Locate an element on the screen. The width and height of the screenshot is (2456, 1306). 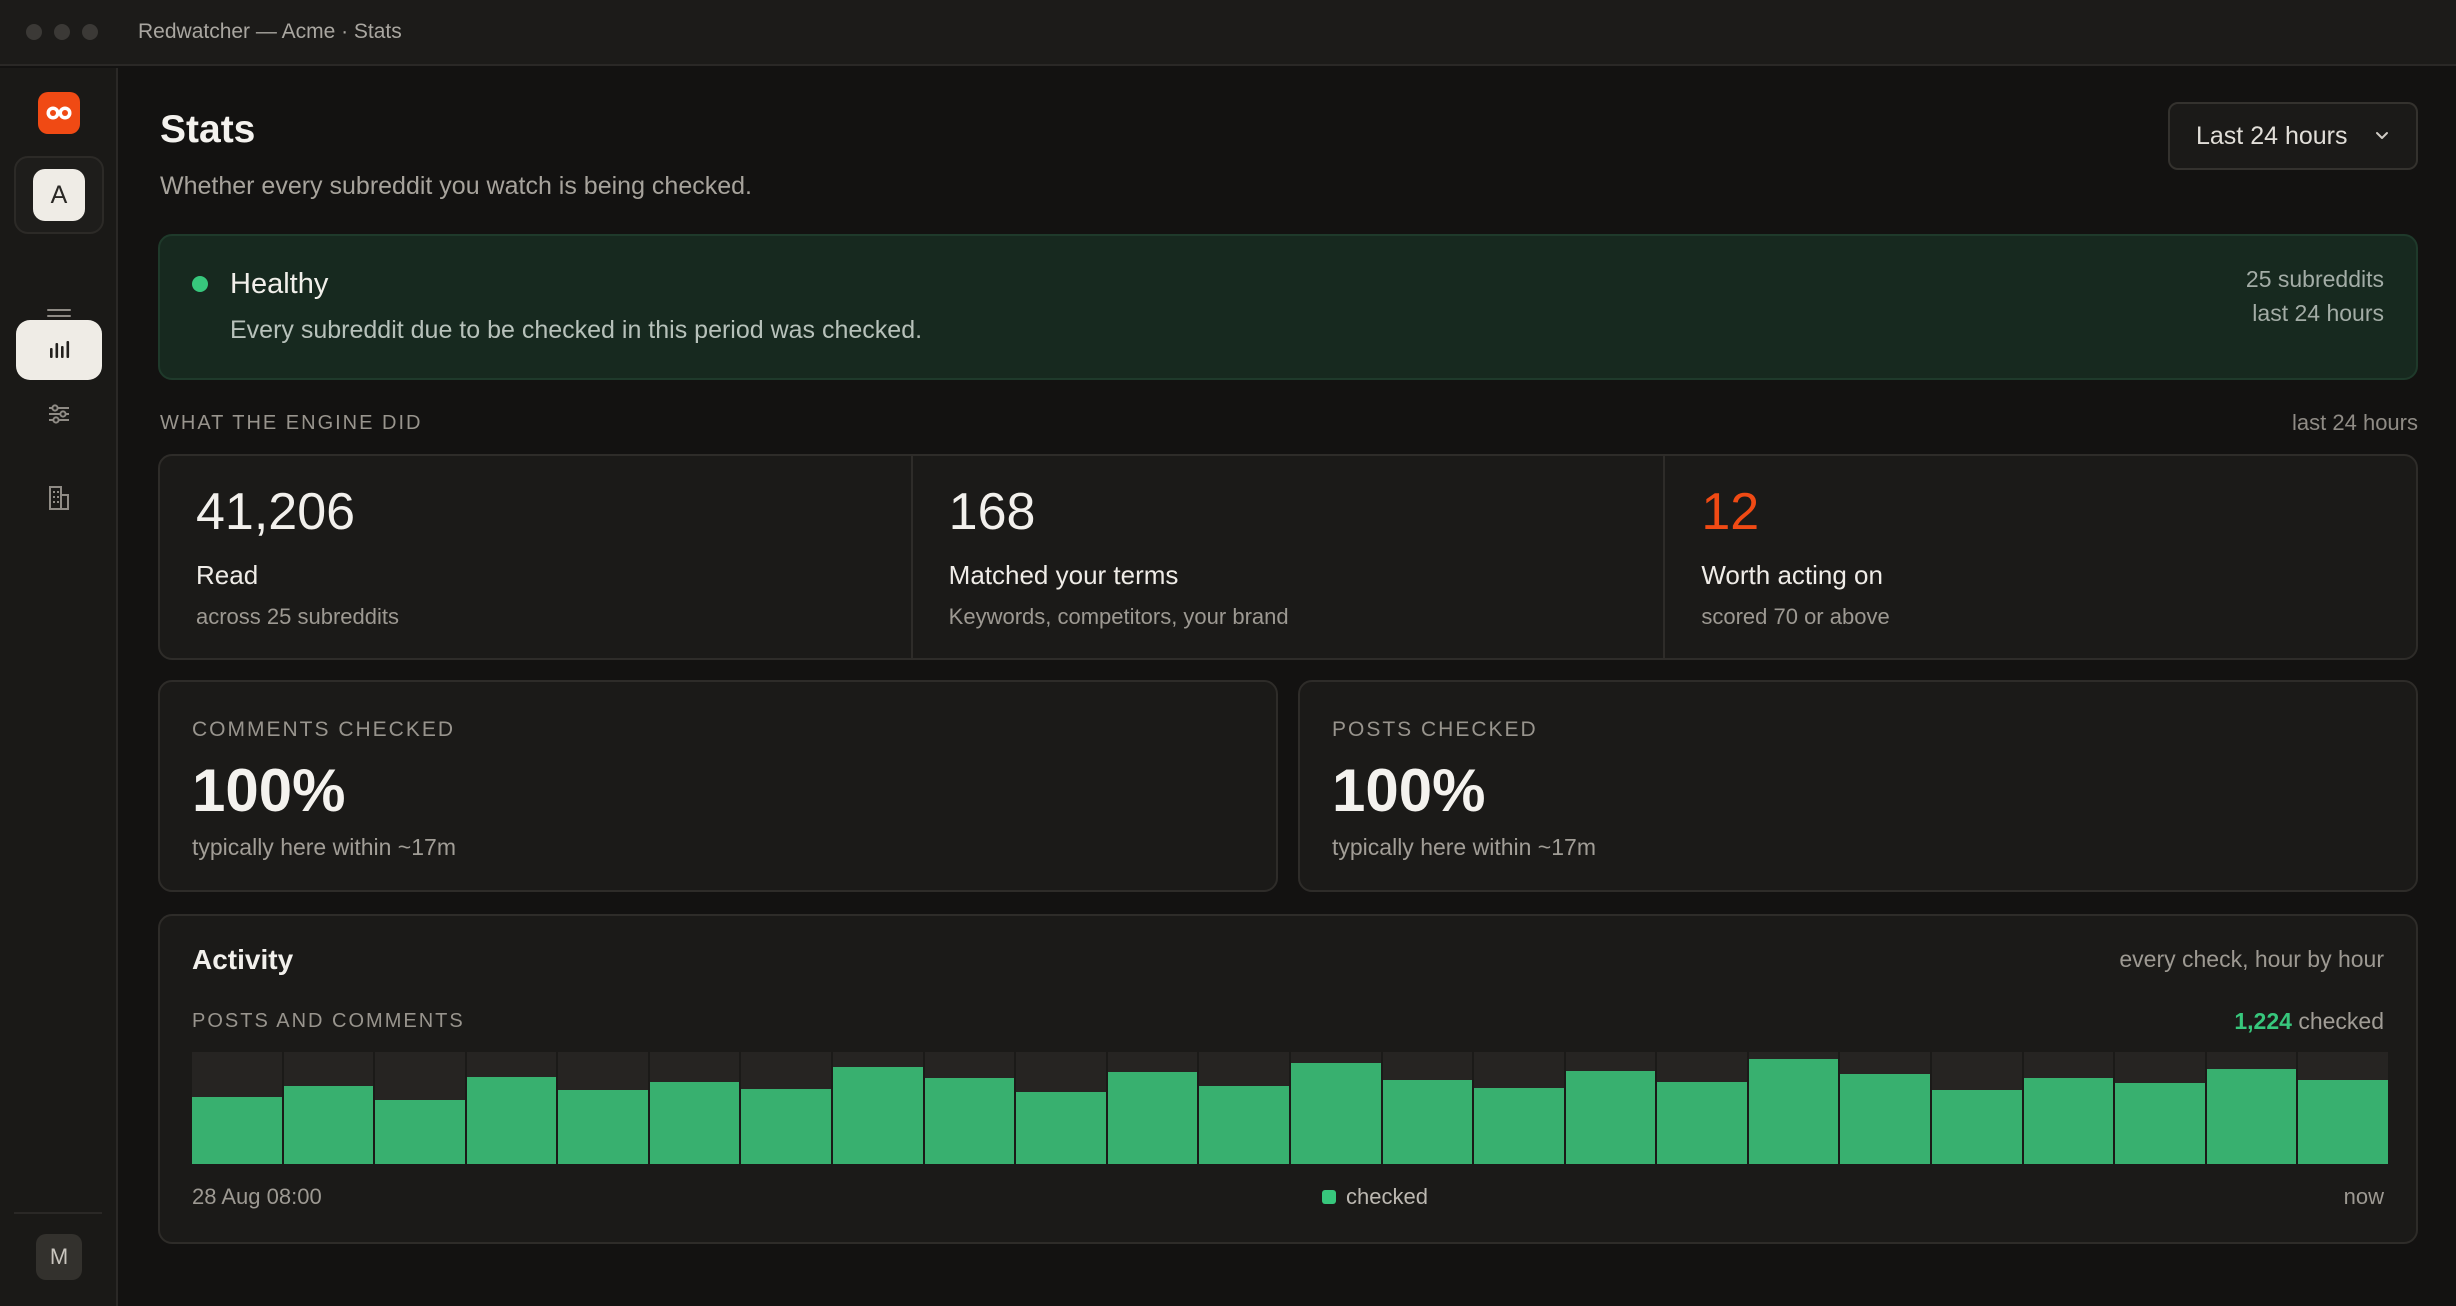
chart-axis-start: 28 Aug 08:00 is located at coordinates (257, 1196).